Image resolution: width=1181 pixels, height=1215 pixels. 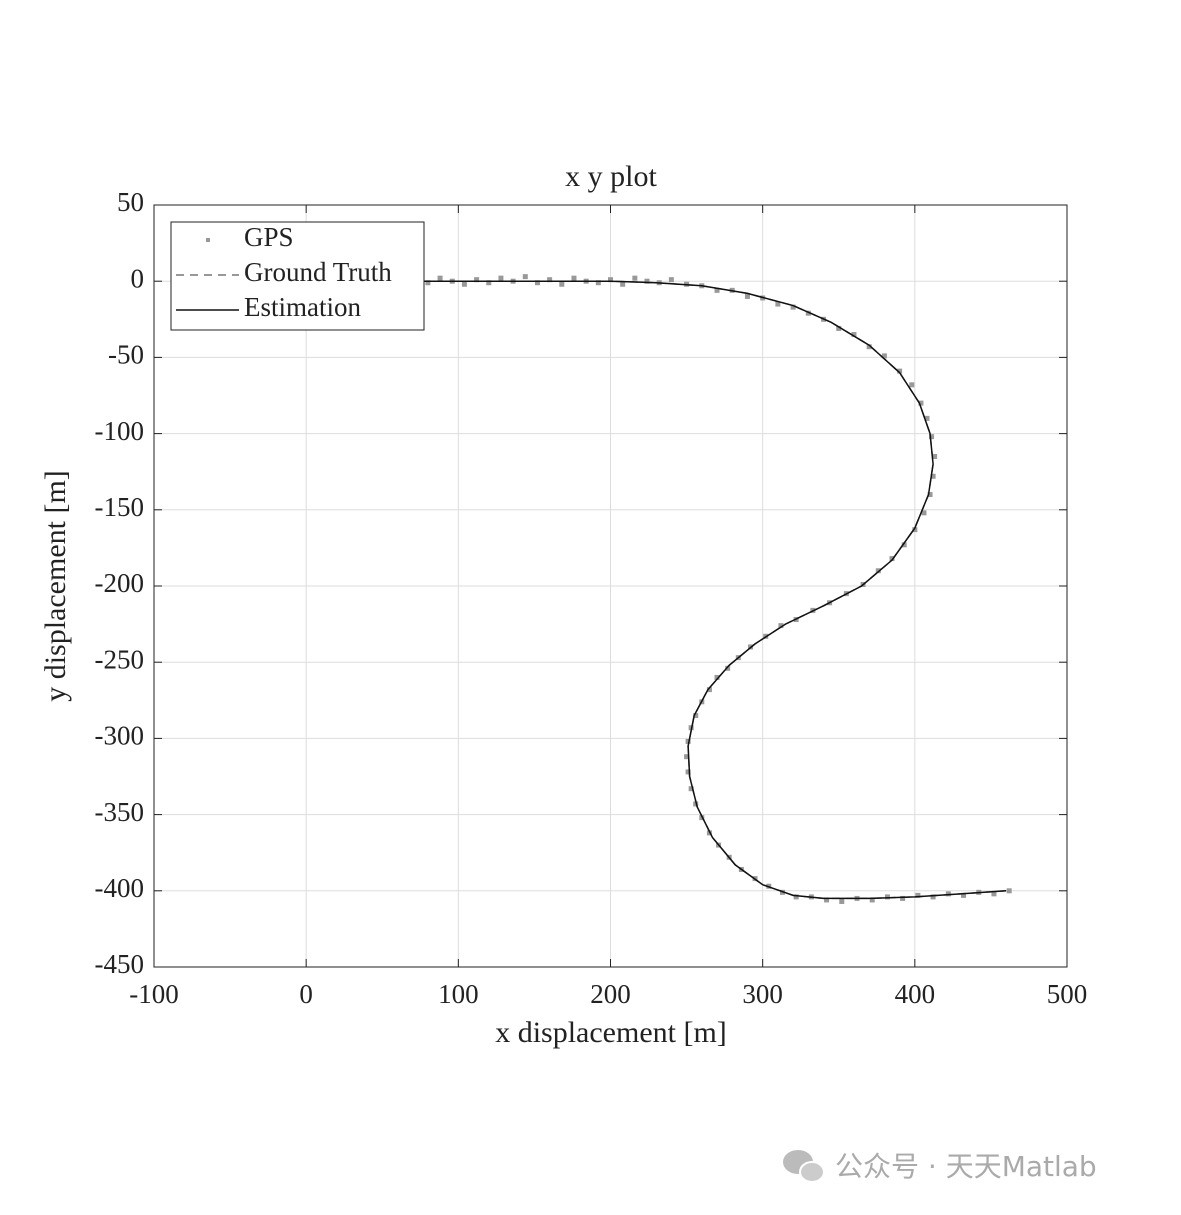 What do you see at coordinates (318, 272) in the screenshot?
I see `legend-label: Ground Truth` at bounding box center [318, 272].